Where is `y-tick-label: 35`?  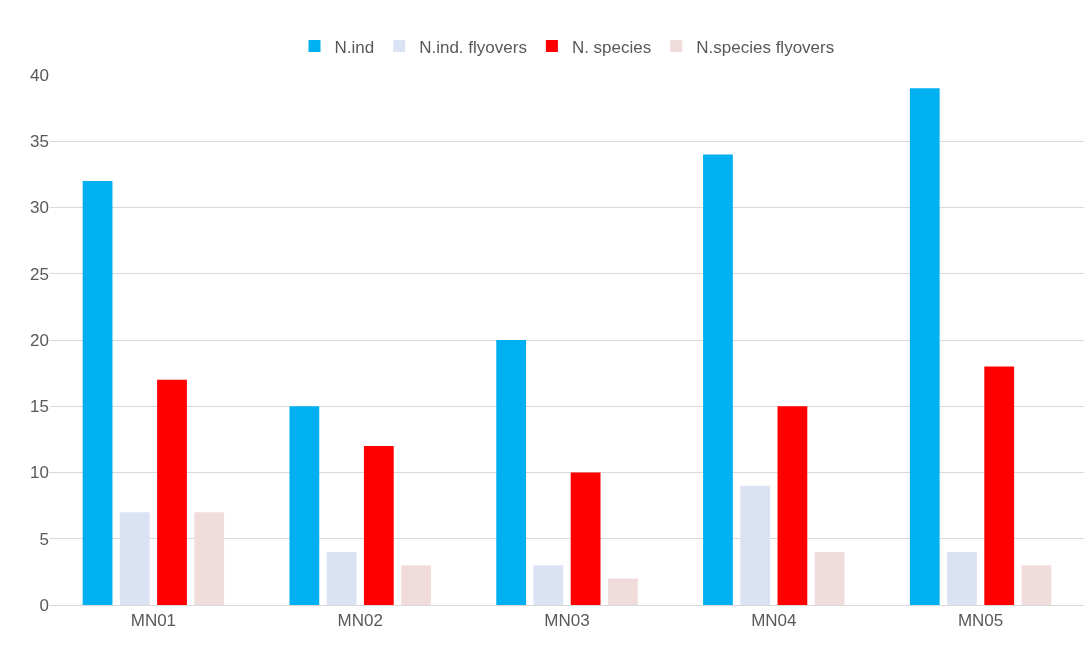 y-tick-label: 35 is located at coordinates (39, 142).